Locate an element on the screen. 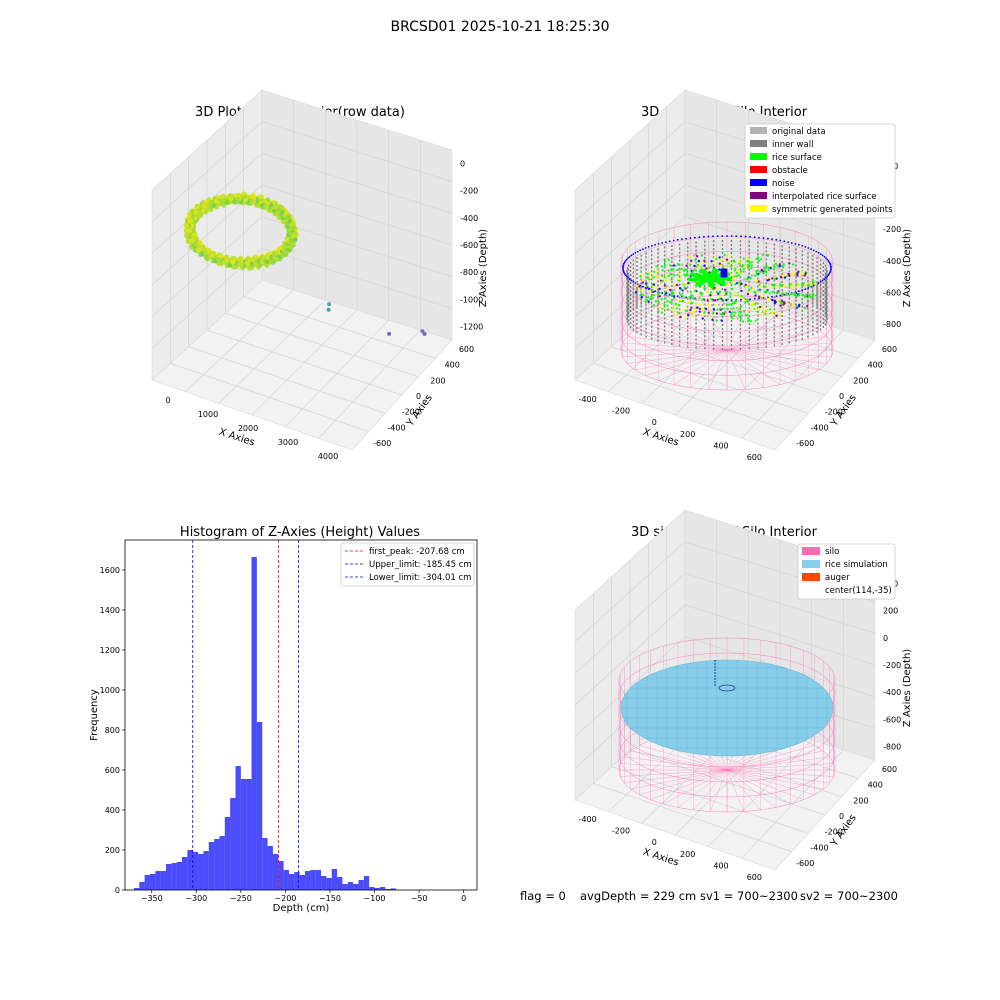 This screenshot has width=1000, height=1000. histogram-bars is located at coordinates (264, 723).